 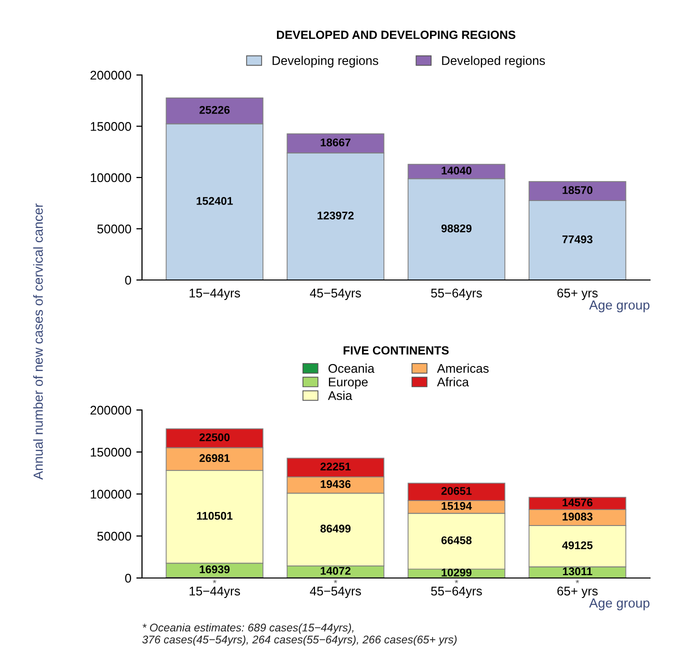 I want to click on data-label: 16939, so click(x=215, y=569).